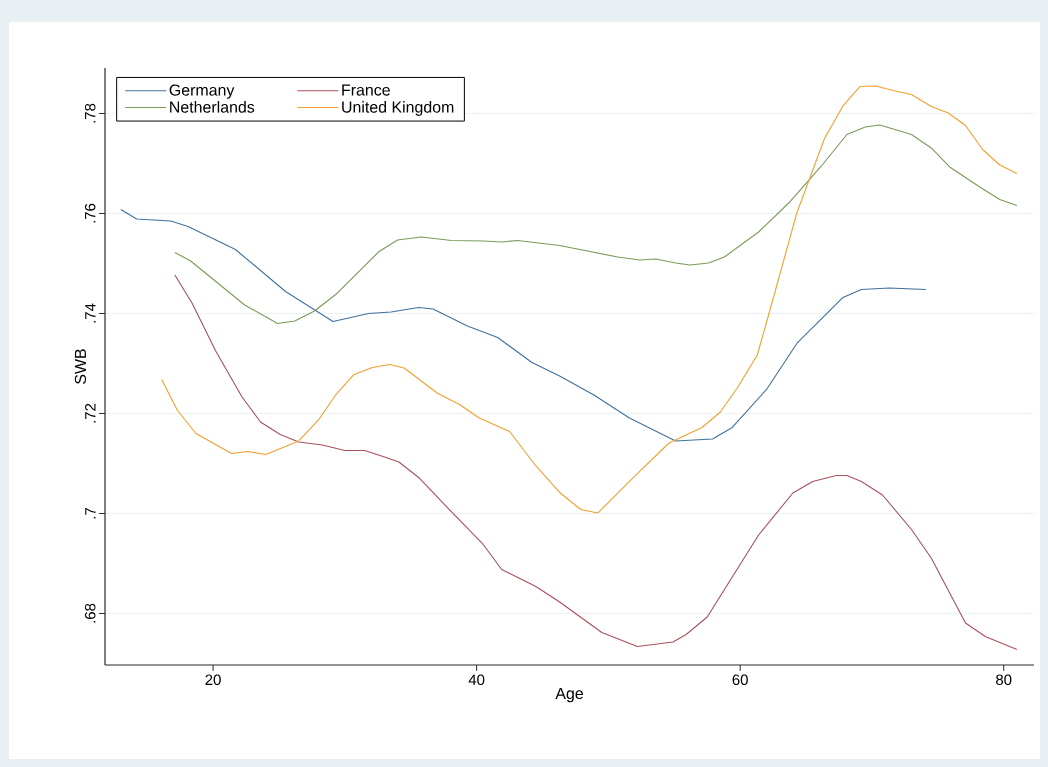 The height and width of the screenshot is (767, 1048). What do you see at coordinates (80, 366) in the screenshot?
I see `y-axis-title: SWB` at bounding box center [80, 366].